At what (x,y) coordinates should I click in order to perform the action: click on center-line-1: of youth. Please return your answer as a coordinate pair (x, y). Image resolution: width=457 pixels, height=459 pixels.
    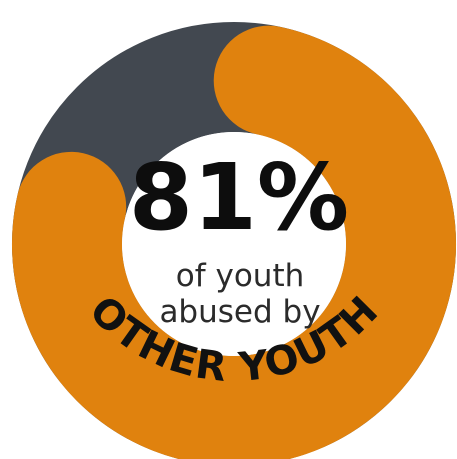
    Looking at the image, I should click on (240, 276).